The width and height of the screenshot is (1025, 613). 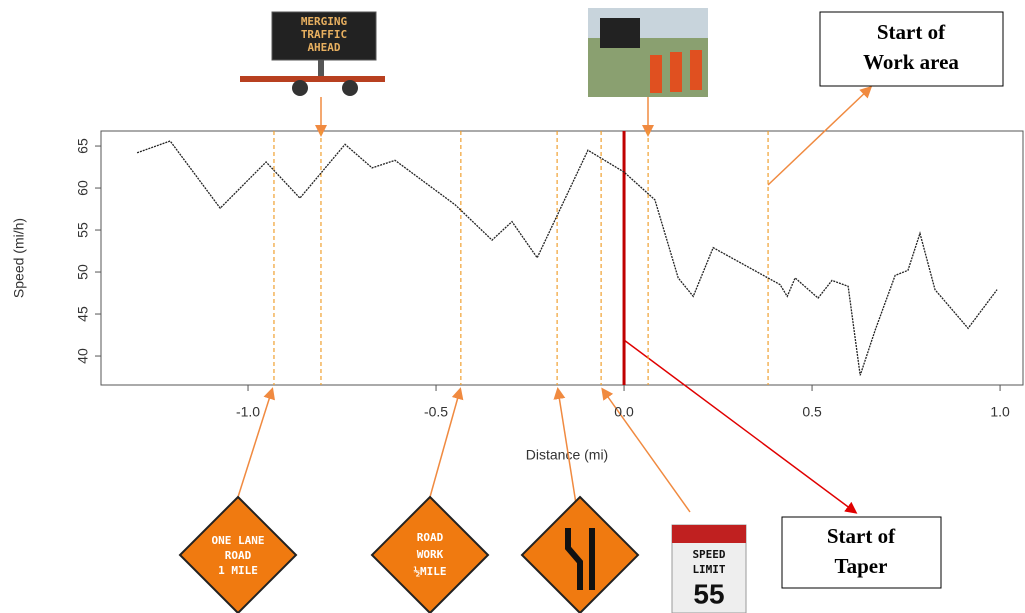 What do you see at coordinates (83, 146) in the screenshot?
I see `y-tick-label: 65` at bounding box center [83, 146].